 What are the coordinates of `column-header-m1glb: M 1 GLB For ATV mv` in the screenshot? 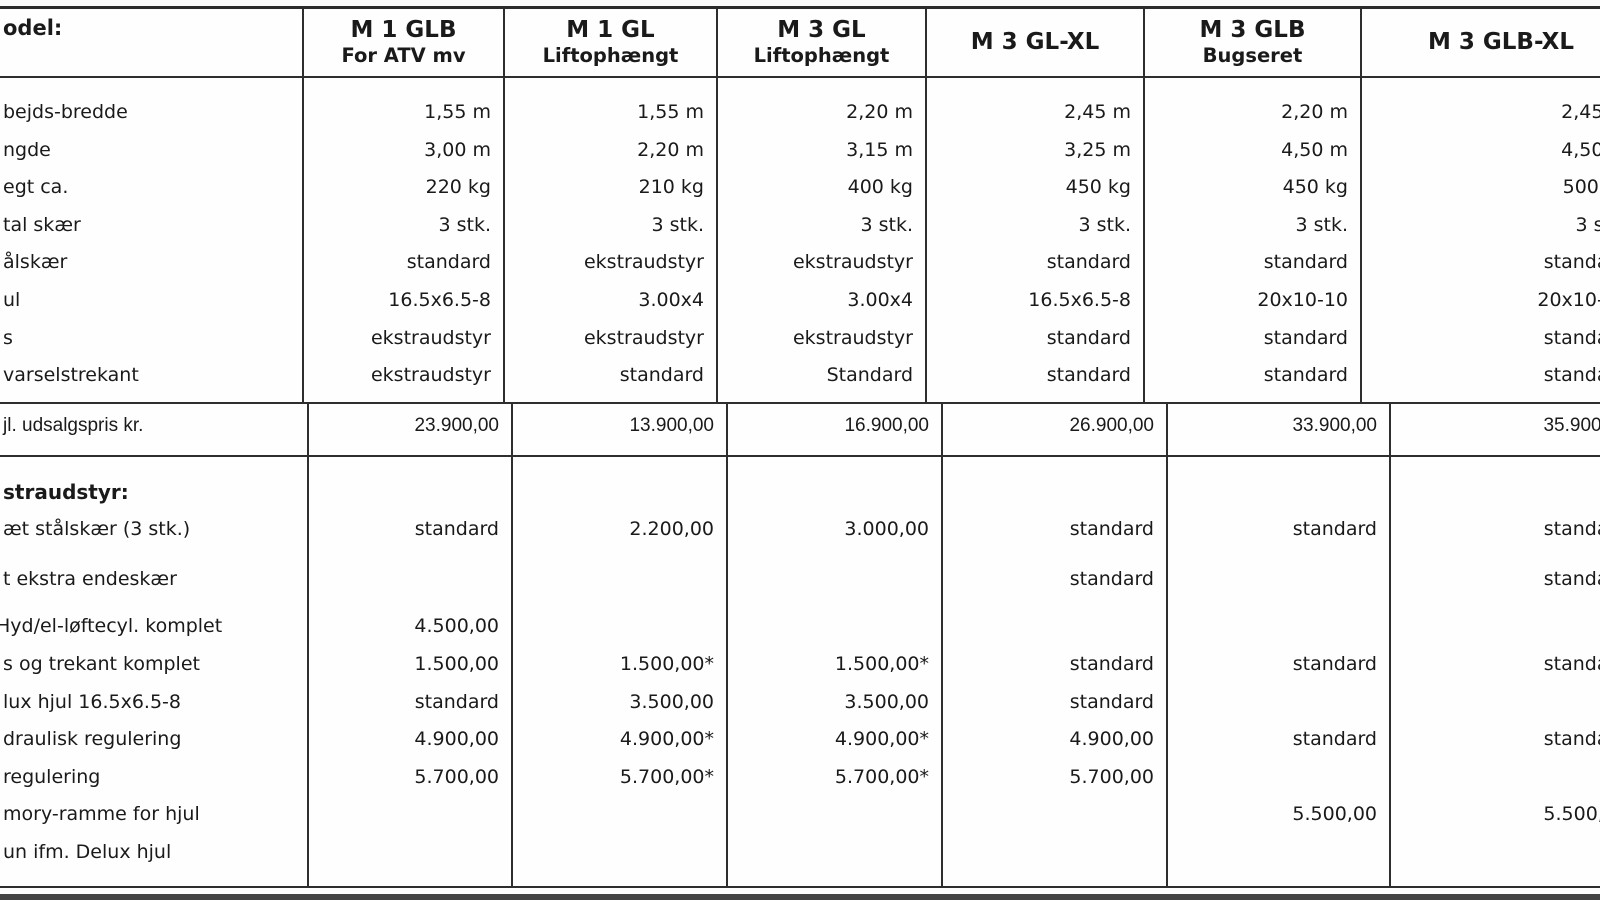 It's located at (402, 42).